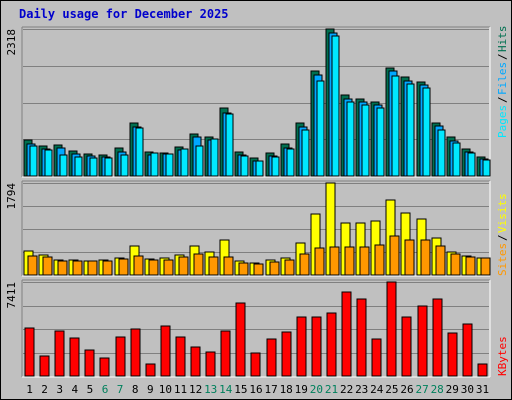 This screenshot has width=512, height=400. I want to click on x-tick-label-day-13: 13, so click(210, 389).